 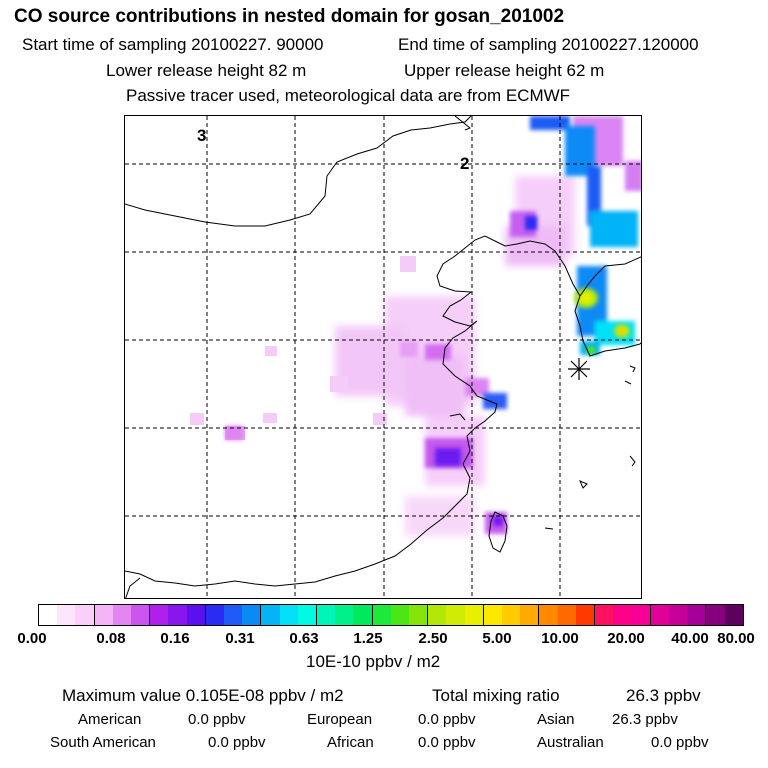 What do you see at coordinates (663, 695) in the screenshot?
I see `total-mixing-value: 26.3 ppbv` at bounding box center [663, 695].